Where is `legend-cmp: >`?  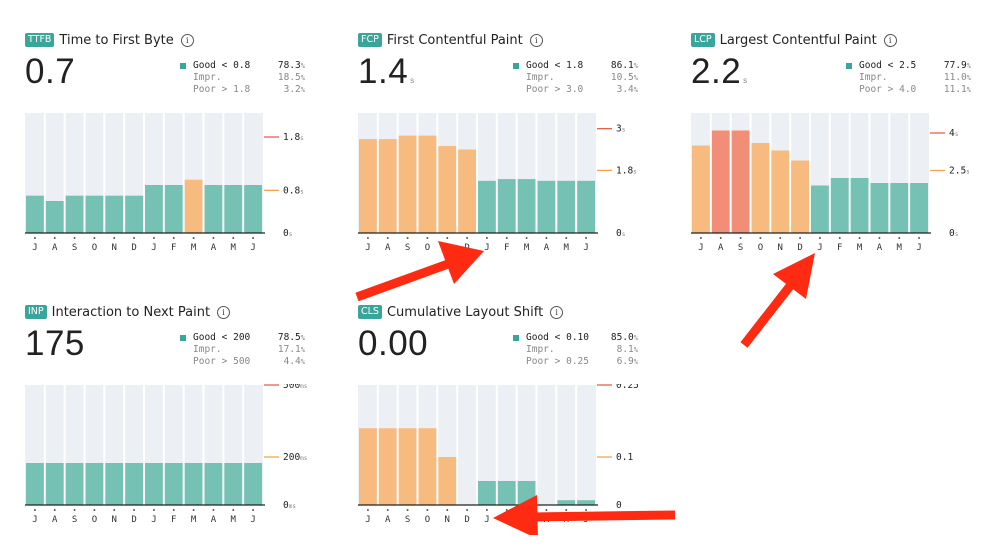
legend-cmp: > is located at coordinates (890, 89).